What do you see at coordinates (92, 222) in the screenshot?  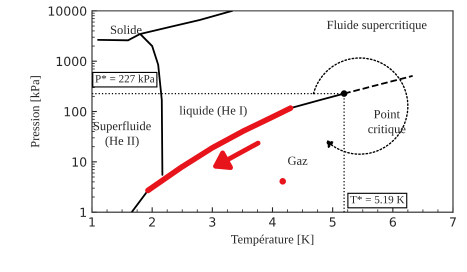 I see `x-tick-label: 1` at bounding box center [92, 222].